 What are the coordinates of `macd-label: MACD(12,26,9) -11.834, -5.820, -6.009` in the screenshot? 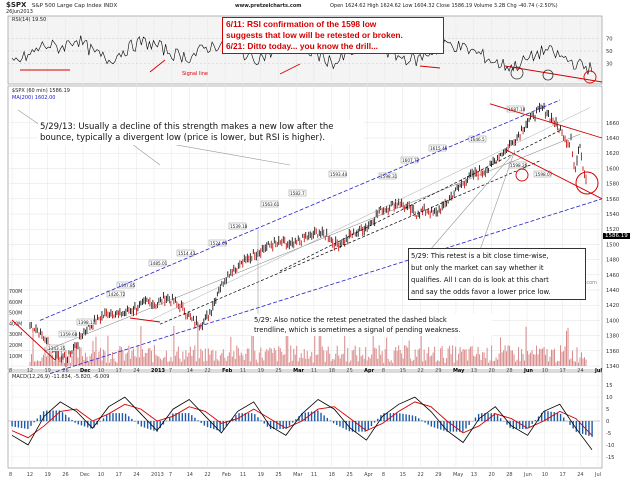 It's located at (60, 377).